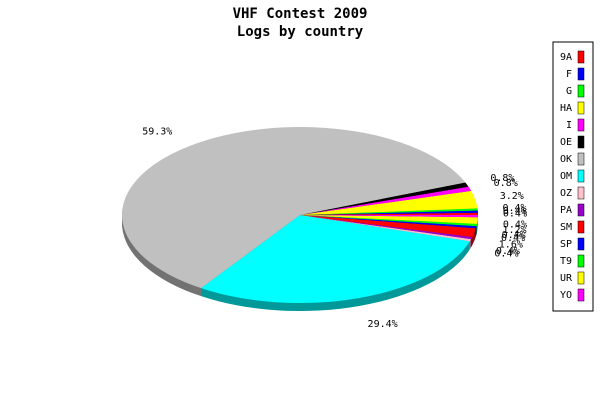  Describe the element at coordinates (566, 261) in the screenshot. I see `legend-label: T9` at that location.